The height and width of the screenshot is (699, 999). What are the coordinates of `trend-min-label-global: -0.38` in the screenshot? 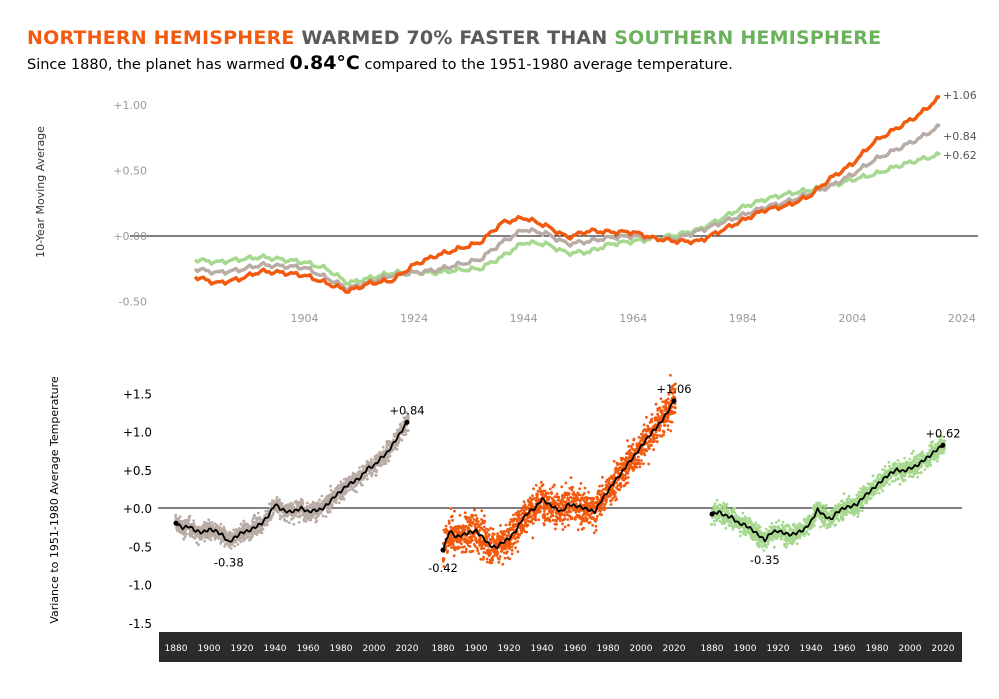 It's located at (229, 562).